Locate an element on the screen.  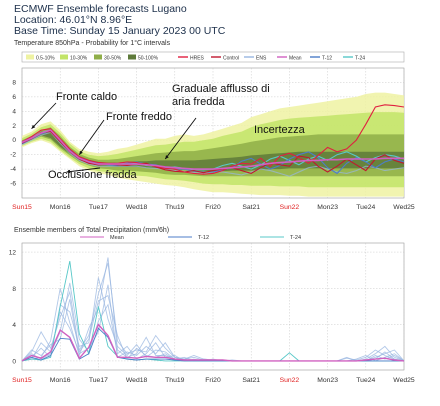
annotation-label: Occlusione fredda is located at coordinates (93, 175).